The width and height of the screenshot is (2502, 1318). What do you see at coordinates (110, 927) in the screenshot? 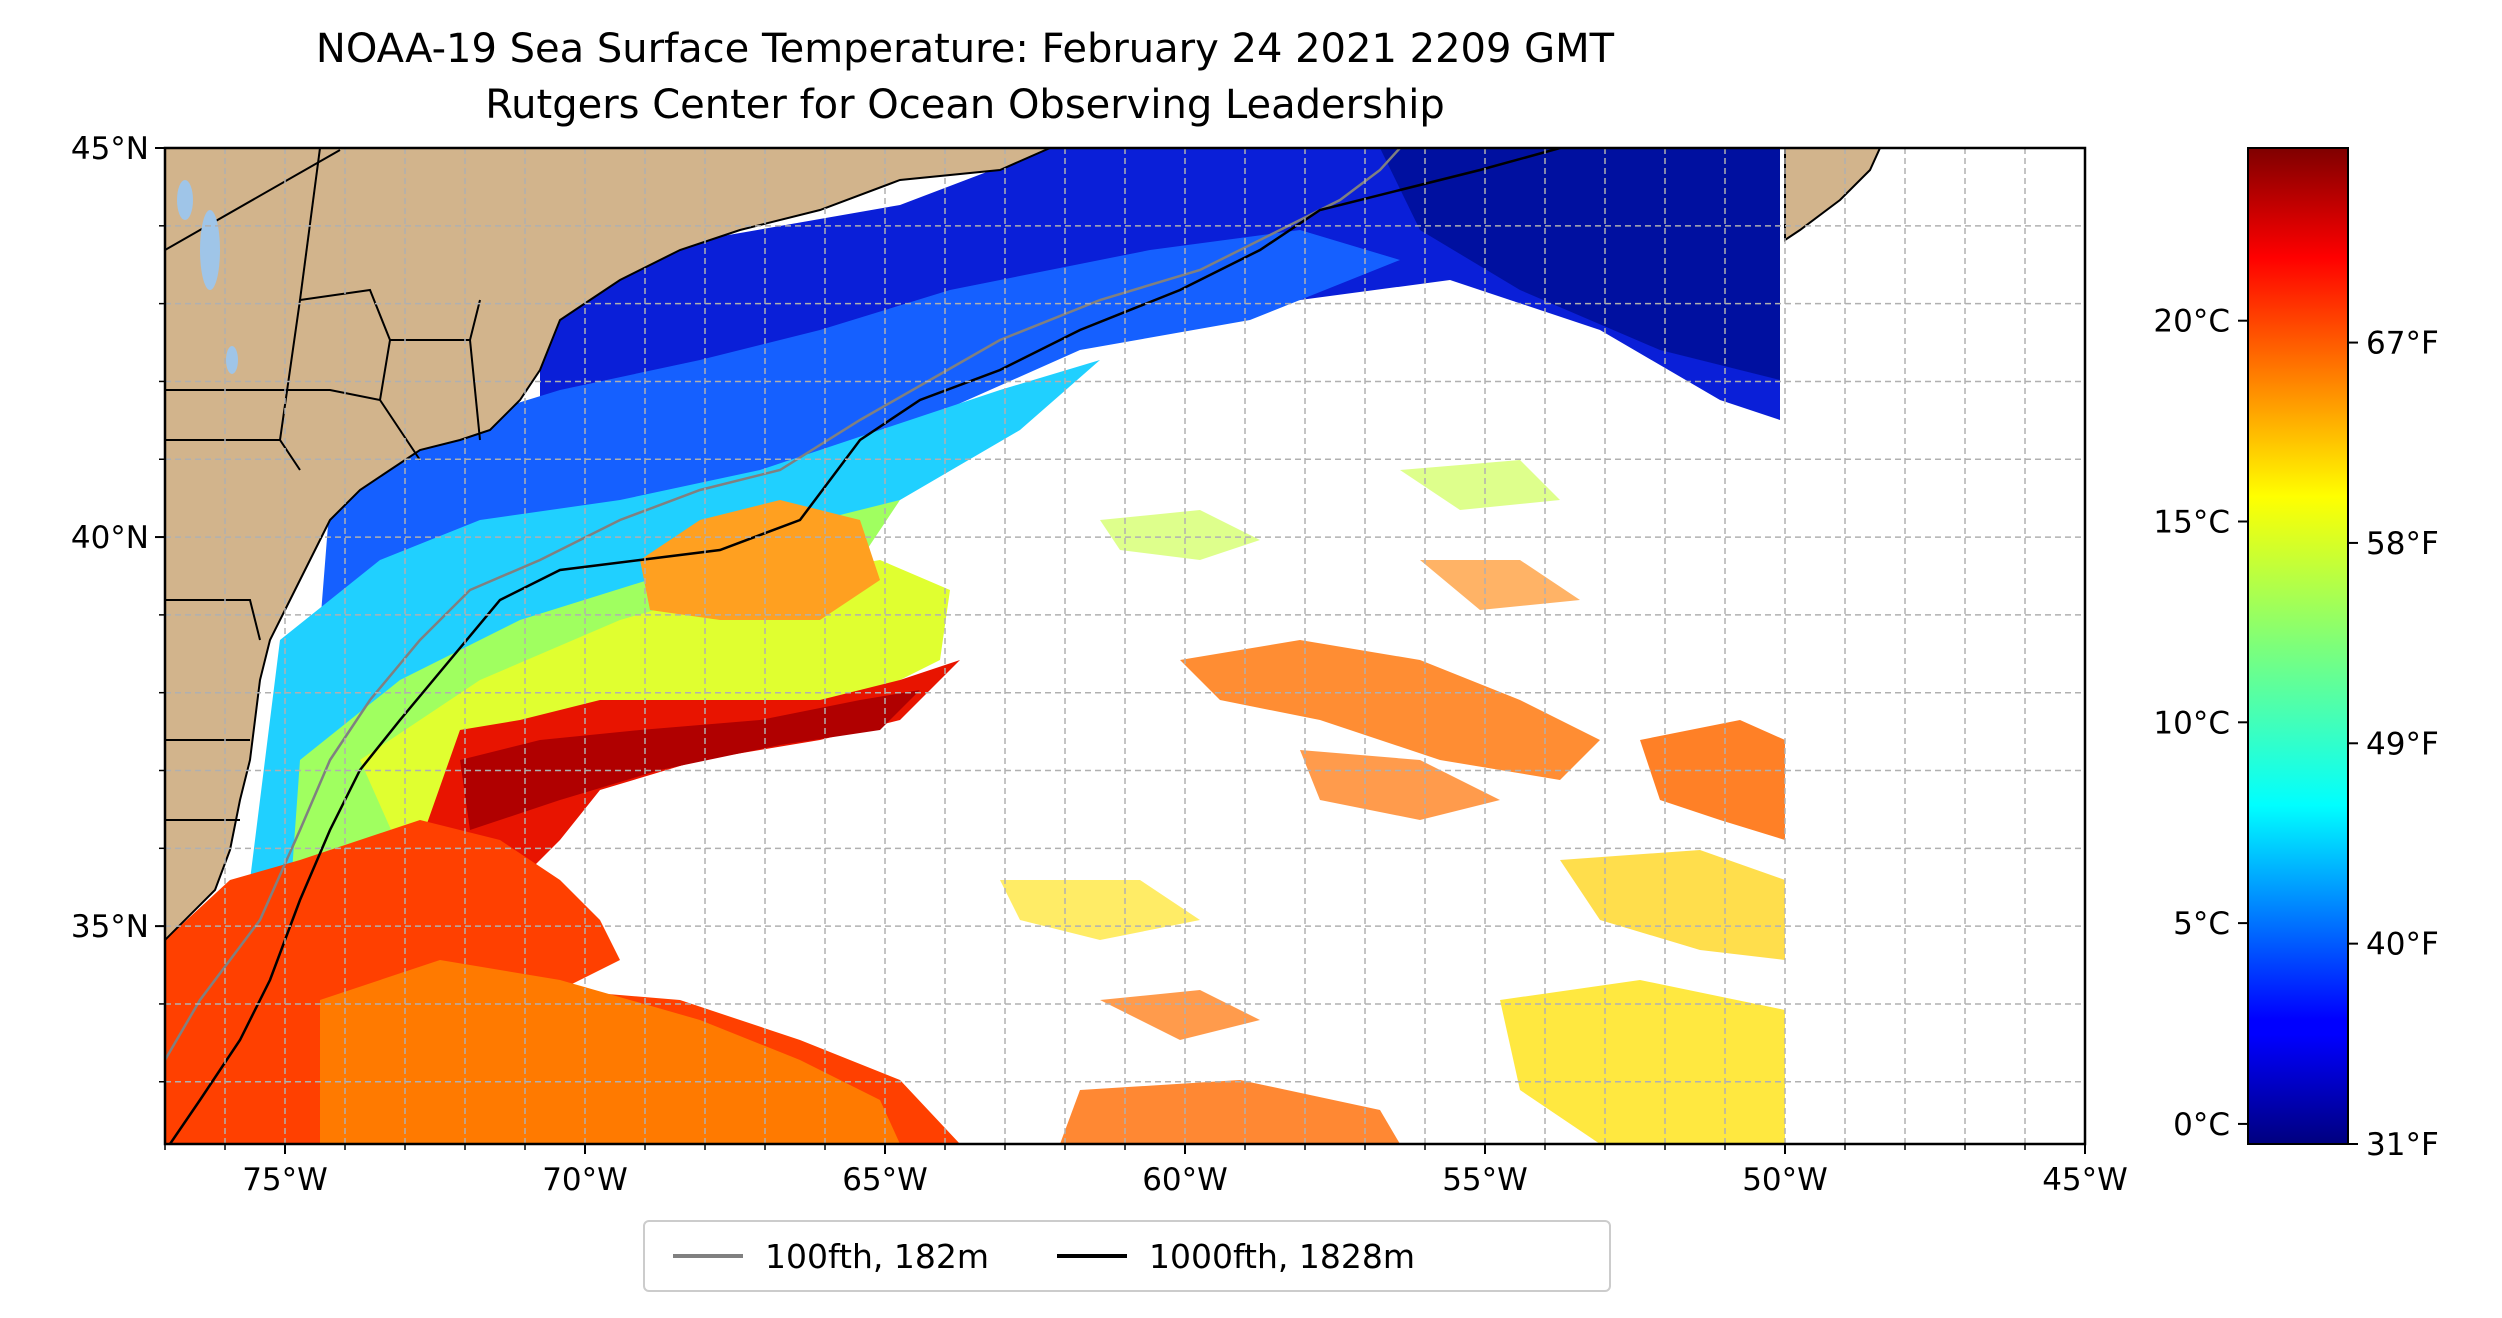
I see `lat-tick-label: 35°N` at bounding box center [110, 927].